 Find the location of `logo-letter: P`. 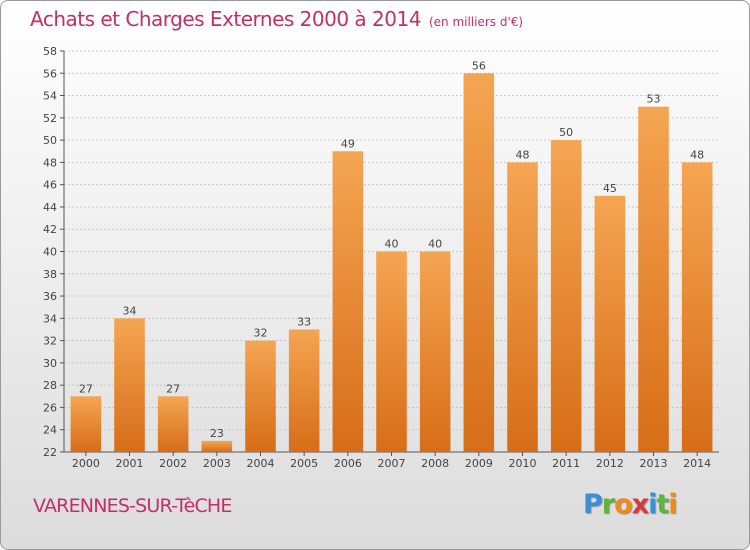

logo-letter: P is located at coordinates (593, 504).